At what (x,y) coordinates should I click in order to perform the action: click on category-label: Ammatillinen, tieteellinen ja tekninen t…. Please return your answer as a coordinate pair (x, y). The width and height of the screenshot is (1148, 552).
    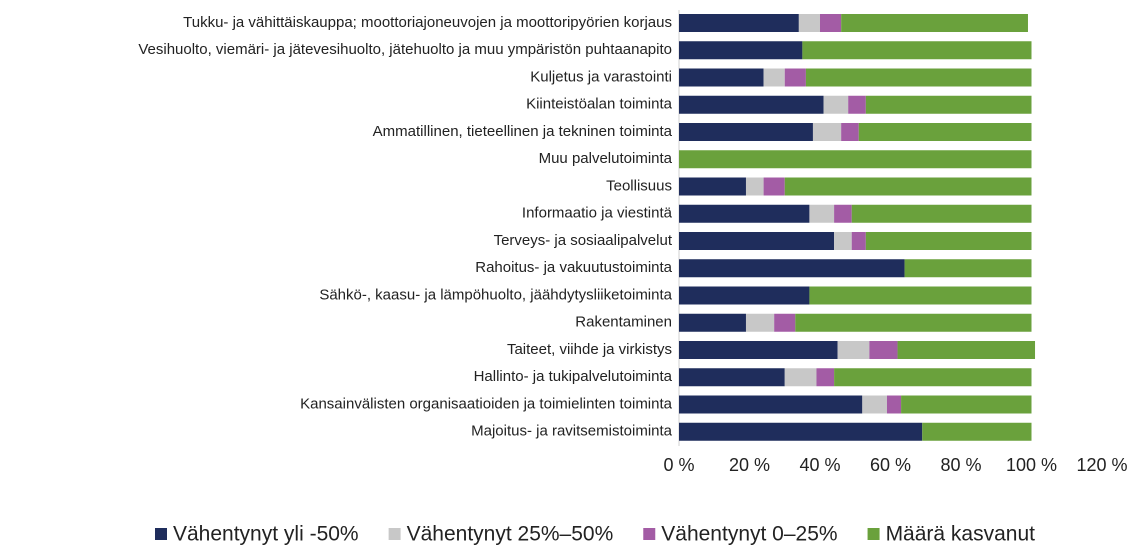
    Looking at the image, I should click on (523, 131).